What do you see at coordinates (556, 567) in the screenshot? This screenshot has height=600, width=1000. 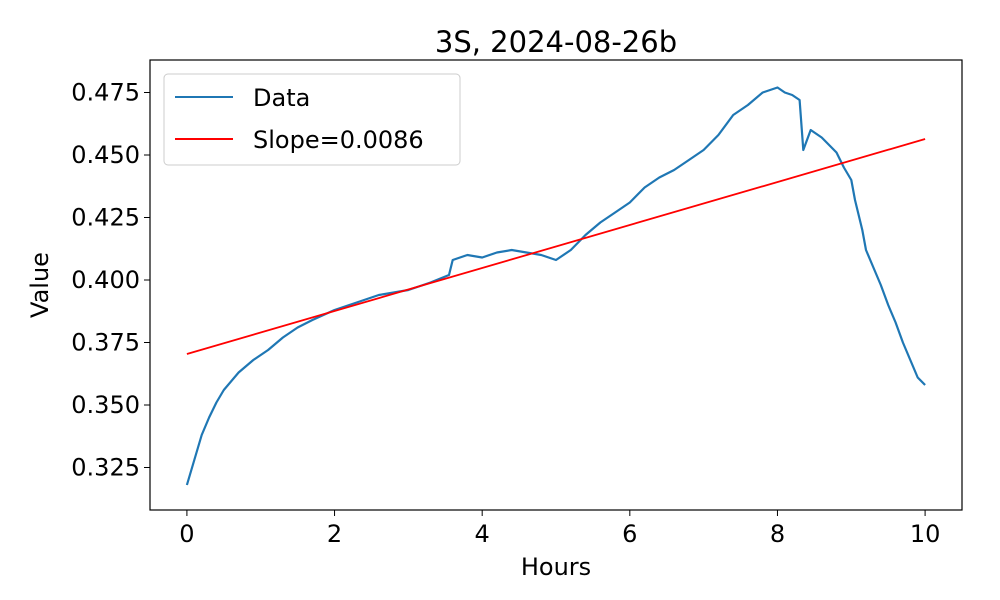 I see `x-axis-label: Hours` at bounding box center [556, 567].